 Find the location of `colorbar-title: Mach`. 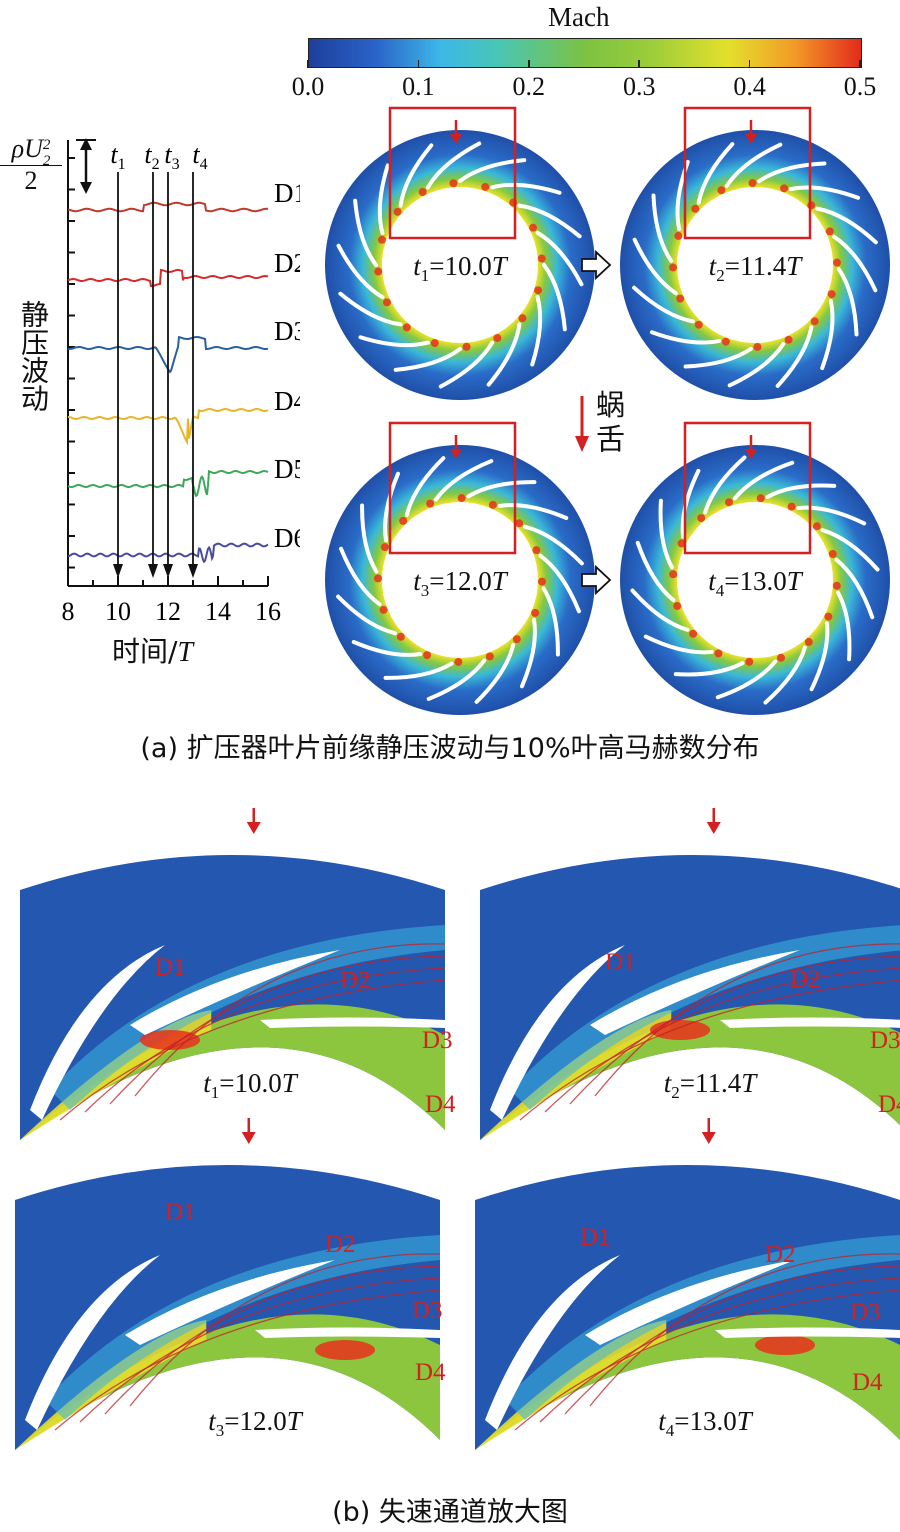

colorbar-title: Mach is located at coordinates (579, 17).